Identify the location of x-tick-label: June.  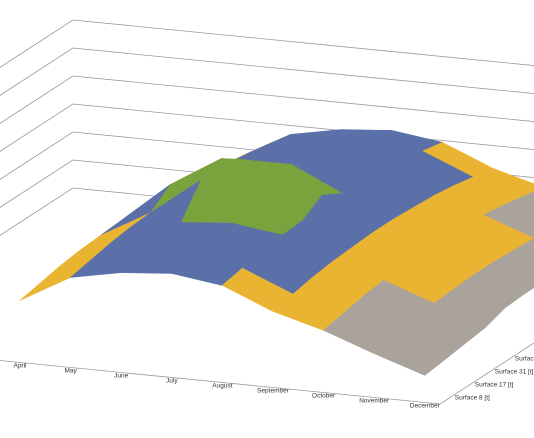
(121, 376).